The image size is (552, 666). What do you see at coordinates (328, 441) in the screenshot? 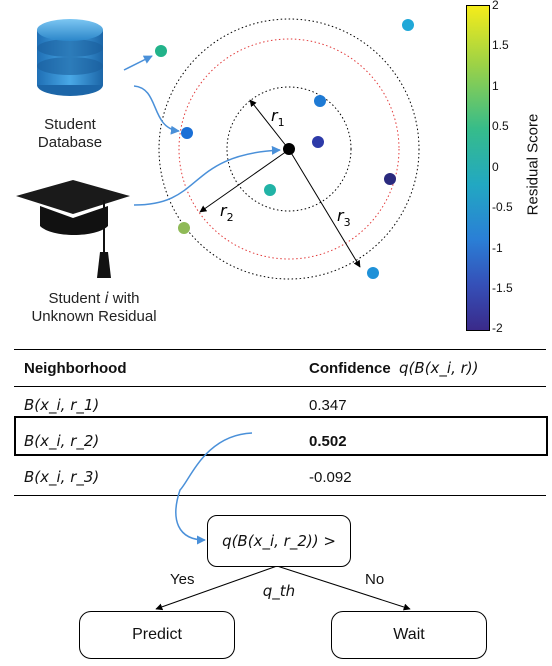
I see `confidence-cell: 0.502` at bounding box center [328, 441].